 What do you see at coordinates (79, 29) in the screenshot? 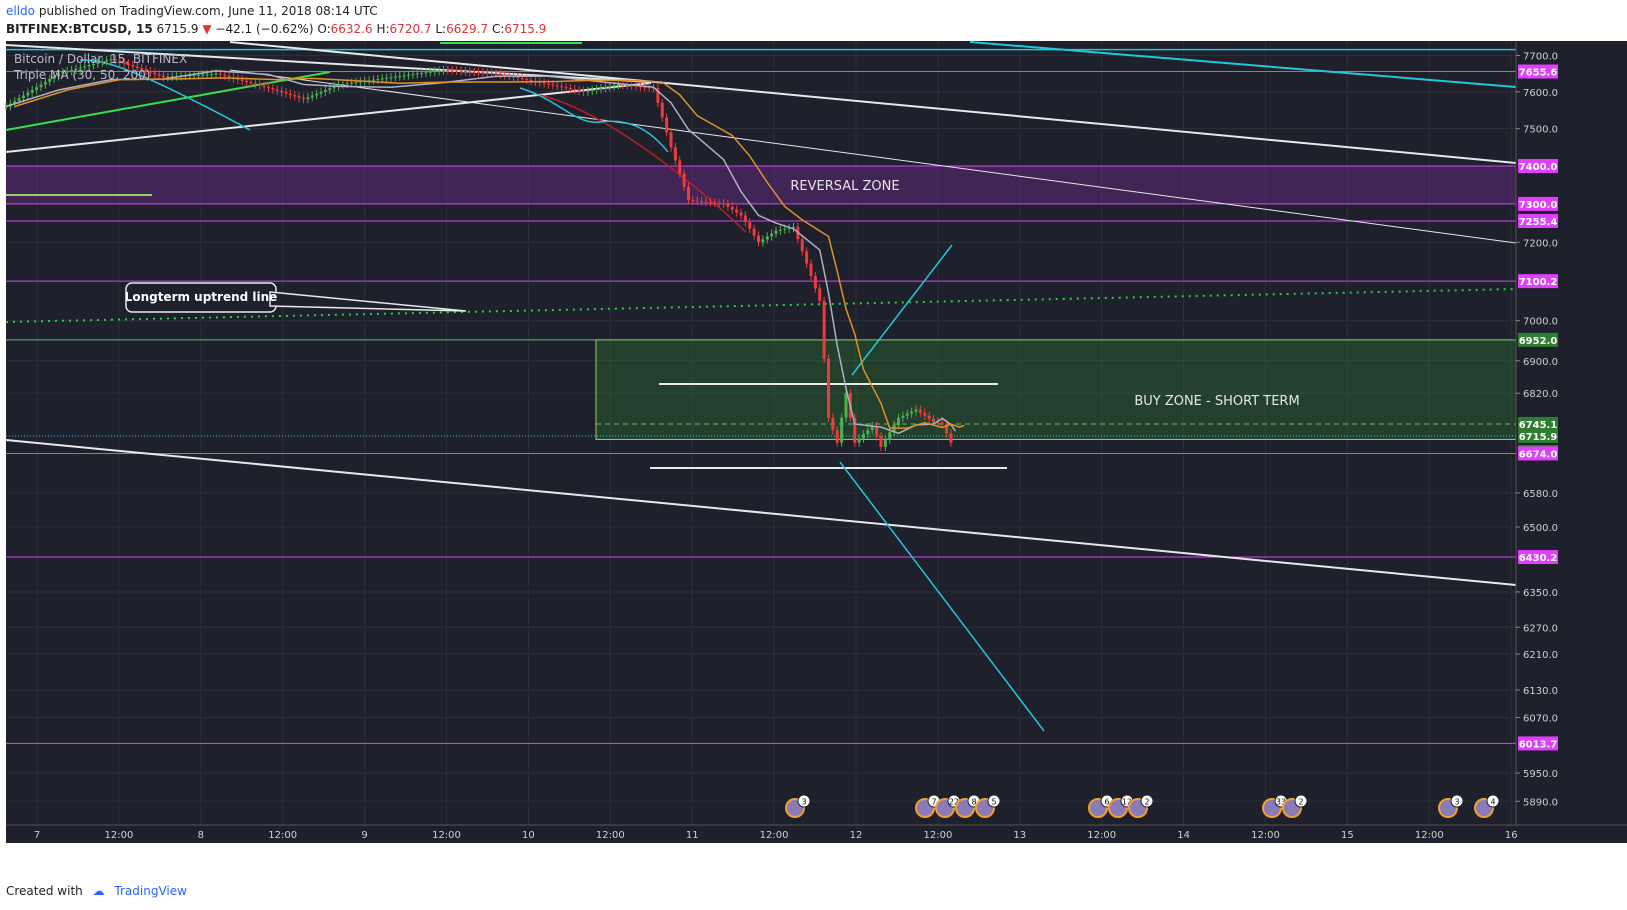
I see `symbol-label: BITFINEX:BTCUSD, 15` at bounding box center [79, 29].